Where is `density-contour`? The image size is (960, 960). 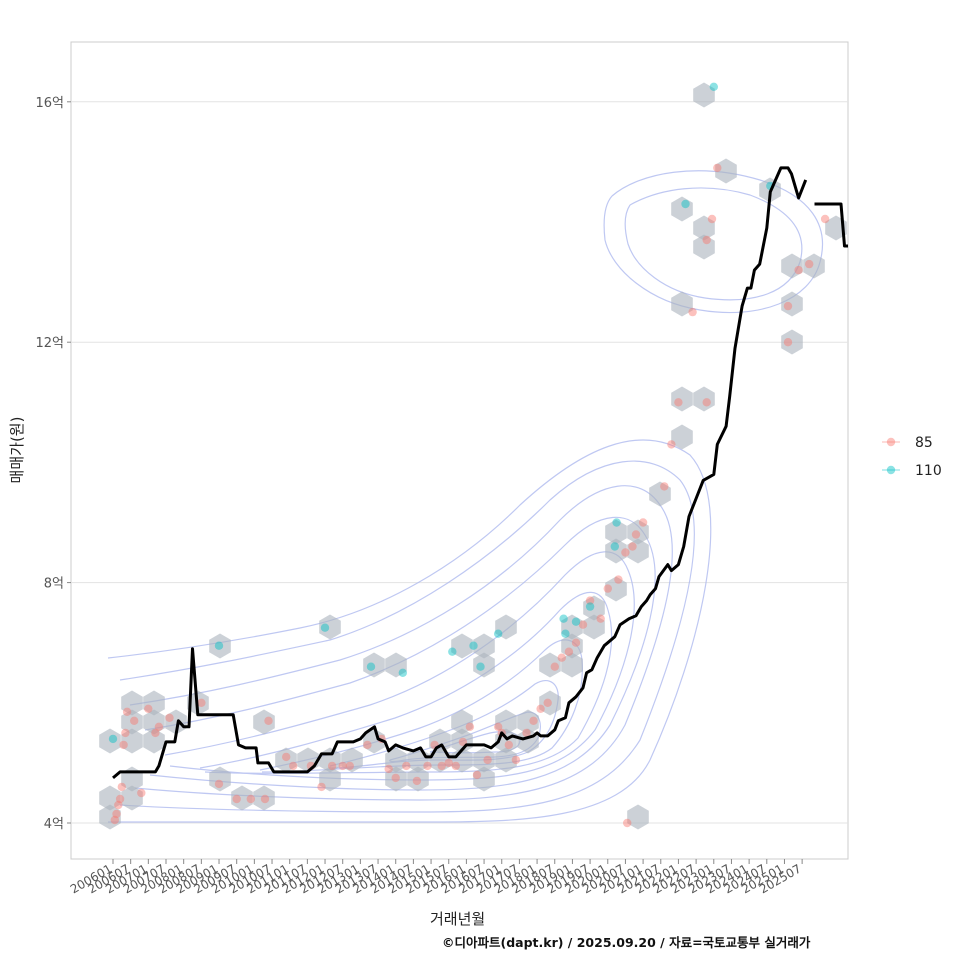 density-contour is located at coordinates (406, 682).